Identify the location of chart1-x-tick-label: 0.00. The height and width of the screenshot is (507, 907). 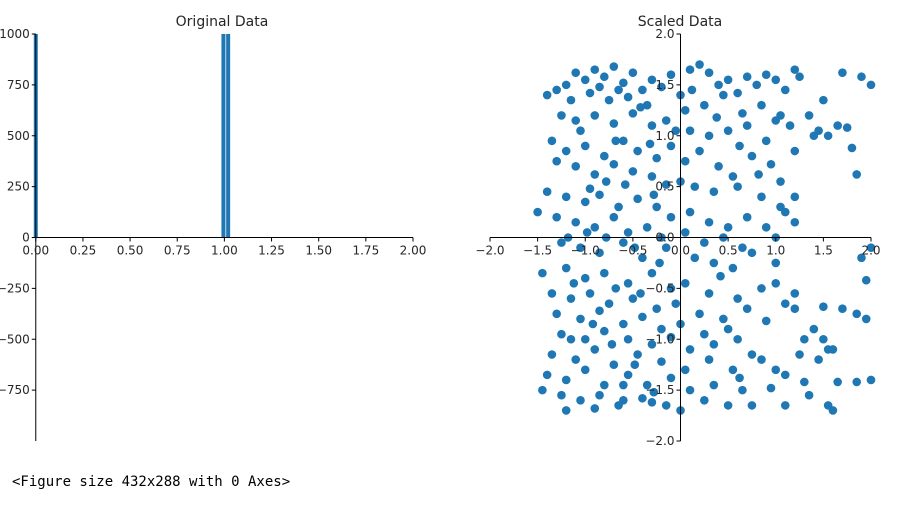
(35, 251).